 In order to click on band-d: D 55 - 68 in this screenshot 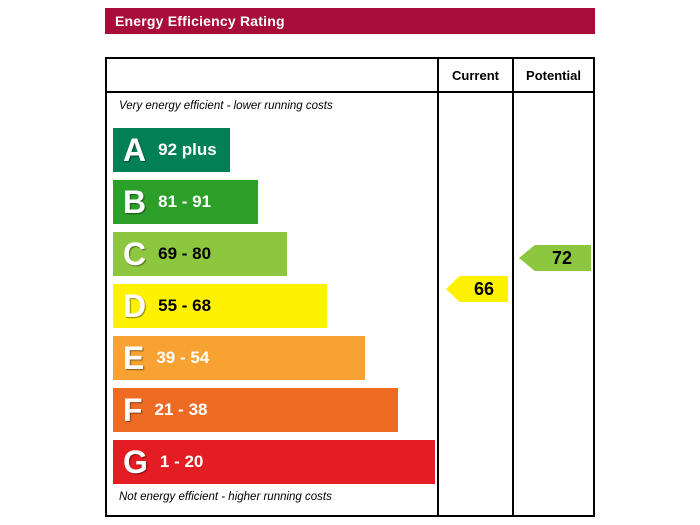, I will do `click(220, 306)`.